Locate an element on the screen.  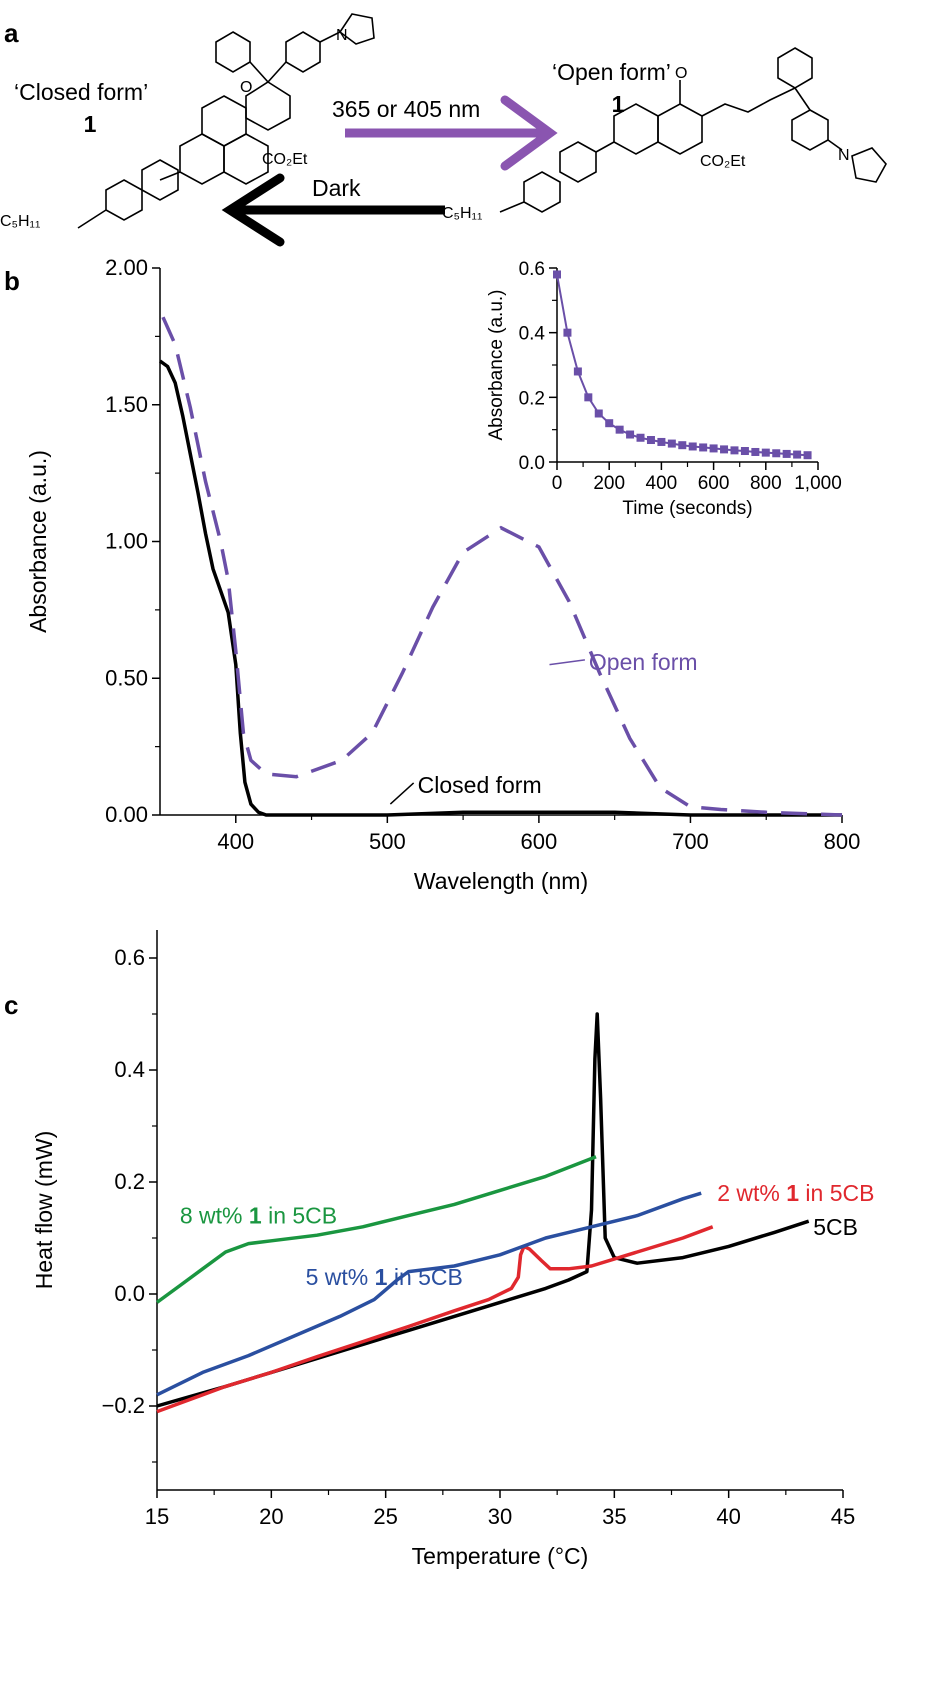
closed-form-number: 1 is located at coordinates (90, 124).